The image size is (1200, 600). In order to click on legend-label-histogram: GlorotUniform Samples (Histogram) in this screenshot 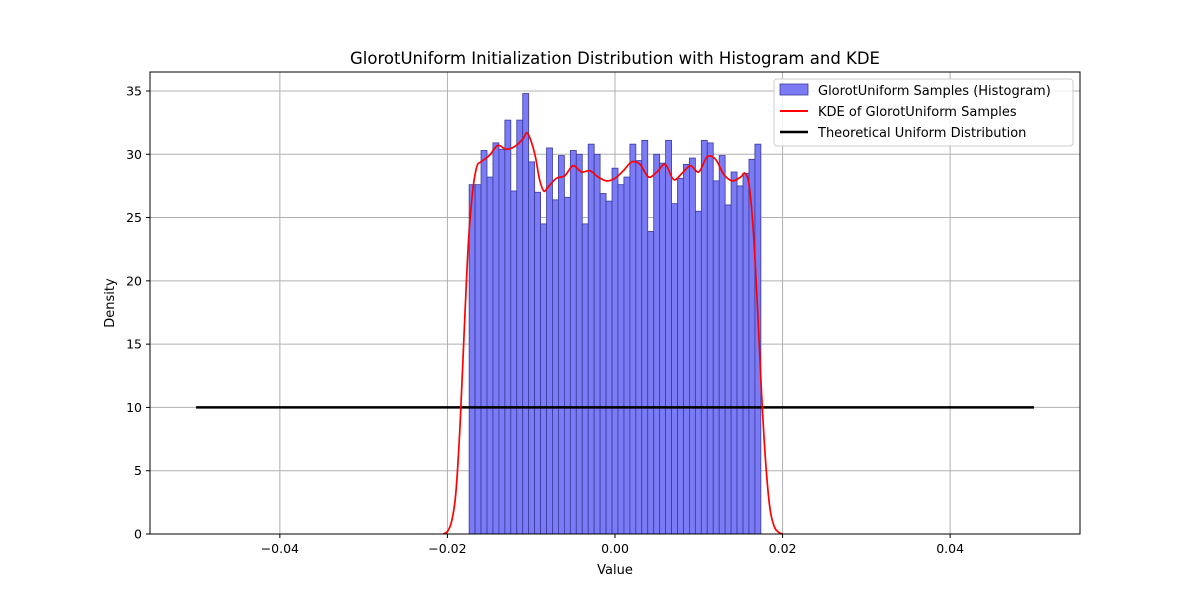, I will do `click(934, 91)`.